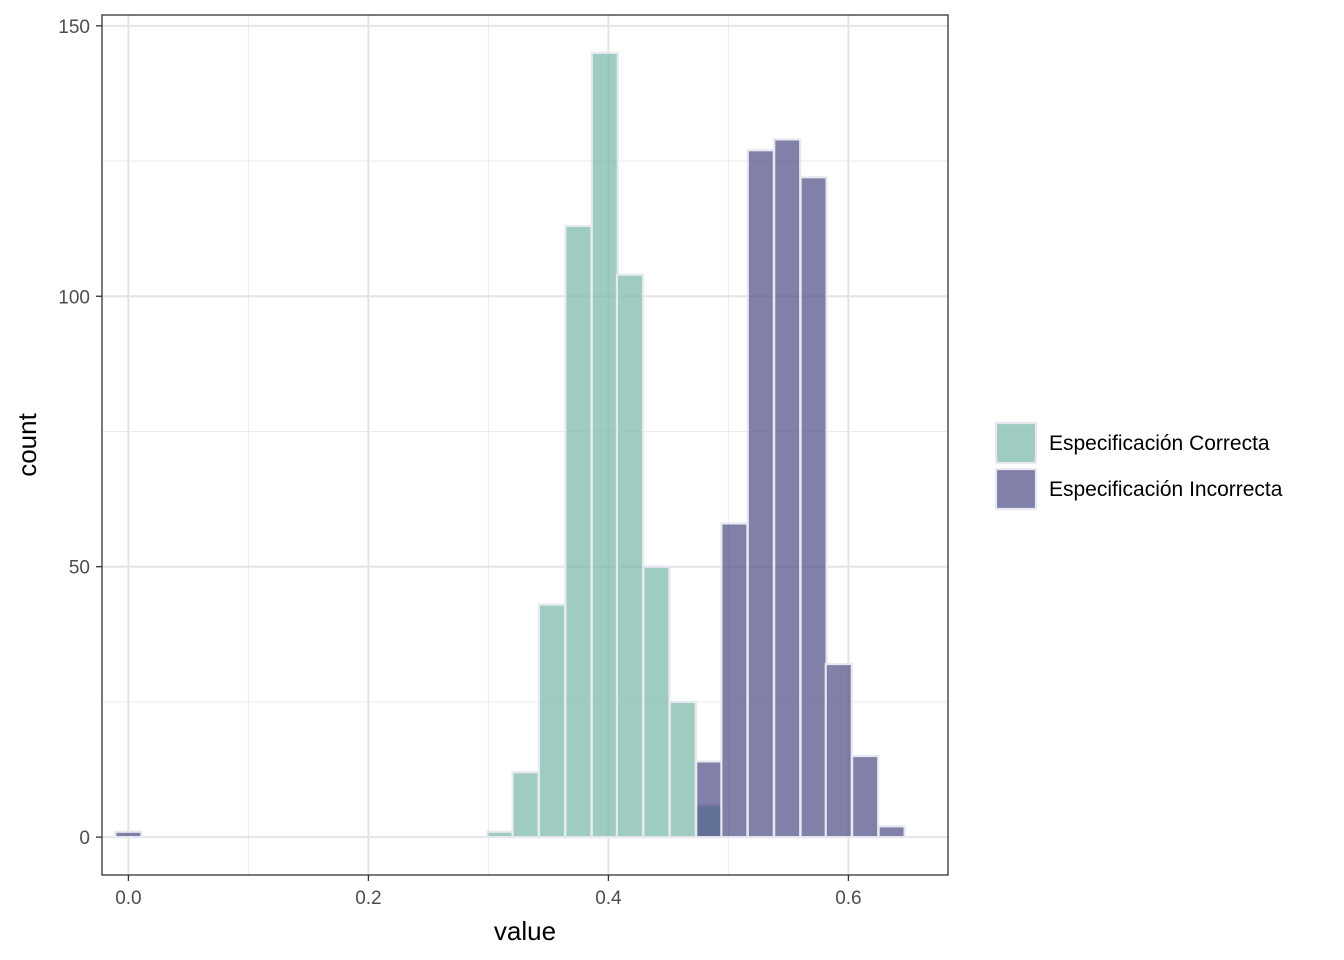  What do you see at coordinates (27, 444) in the screenshot?
I see `y-axis-title: count` at bounding box center [27, 444].